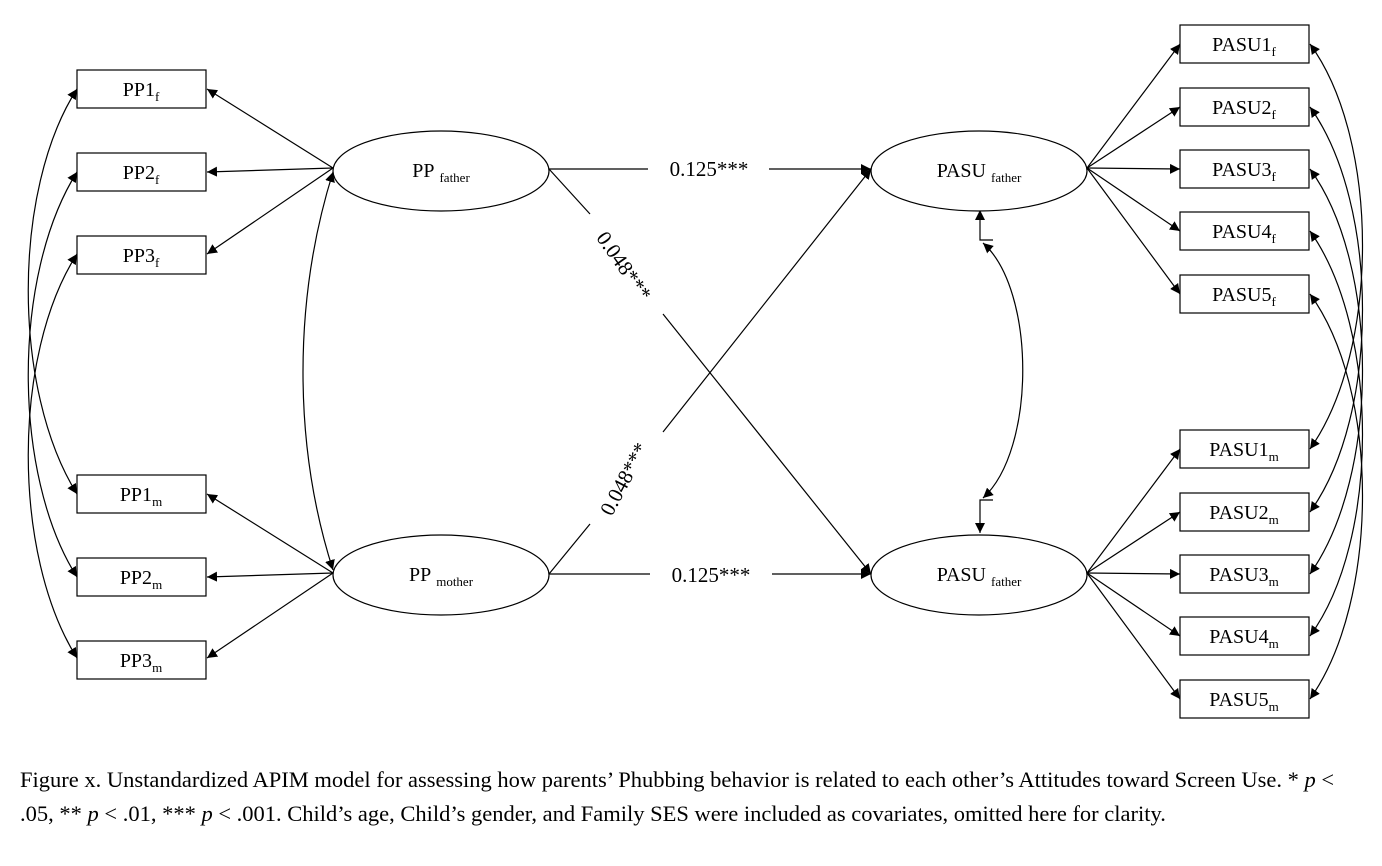  Describe the element at coordinates (1244, 171) in the screenshot. I see `svg-text: PASU3f` at that location.